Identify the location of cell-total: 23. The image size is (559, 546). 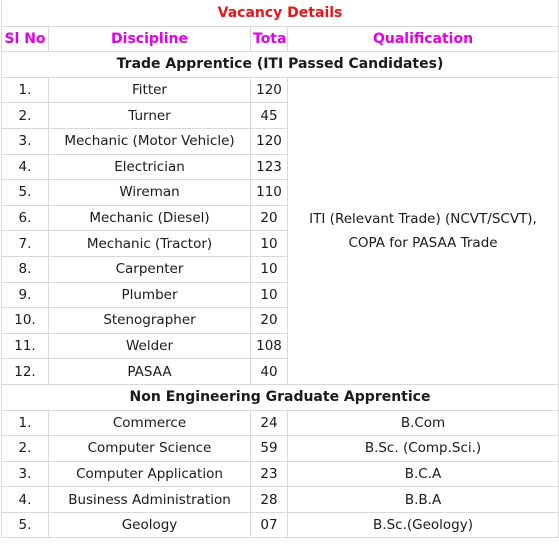
(269, 474).